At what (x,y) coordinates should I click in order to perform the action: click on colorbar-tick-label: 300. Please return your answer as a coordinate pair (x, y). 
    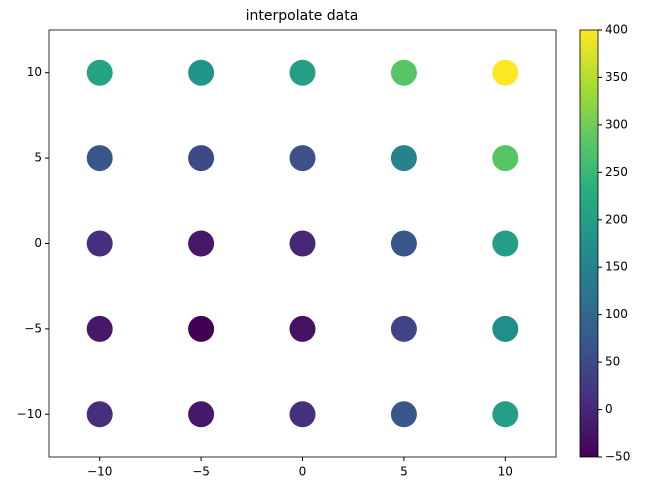
    Looking at the image, I should click on (616, 124).